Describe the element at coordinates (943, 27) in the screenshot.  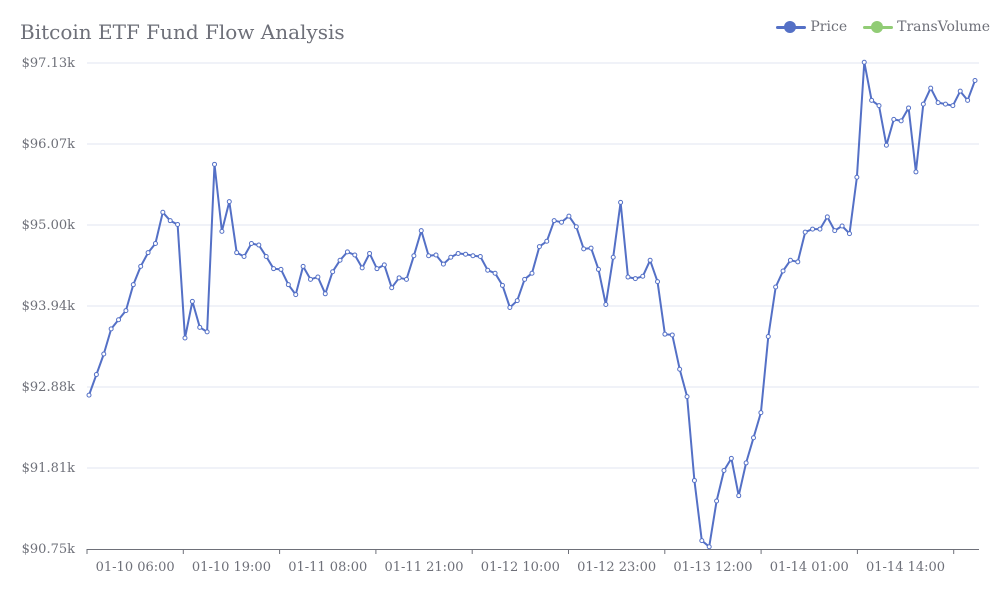
I see `legend-label-transvolume: TransVolume` at that location.